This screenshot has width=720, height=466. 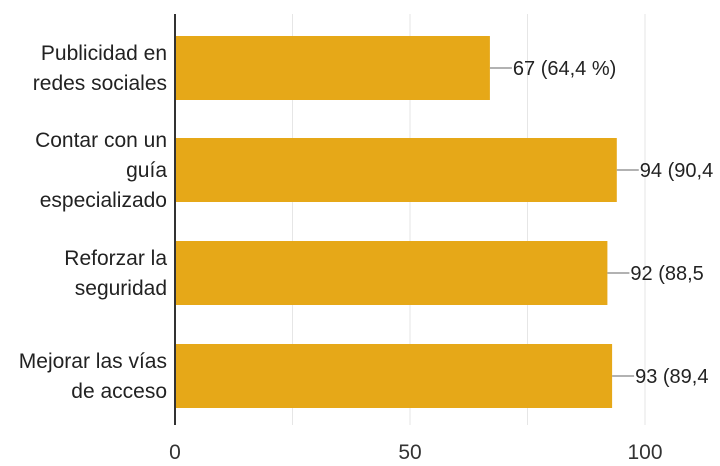 I want to click on x-tick-label: 100, so click(x=644, y=452).